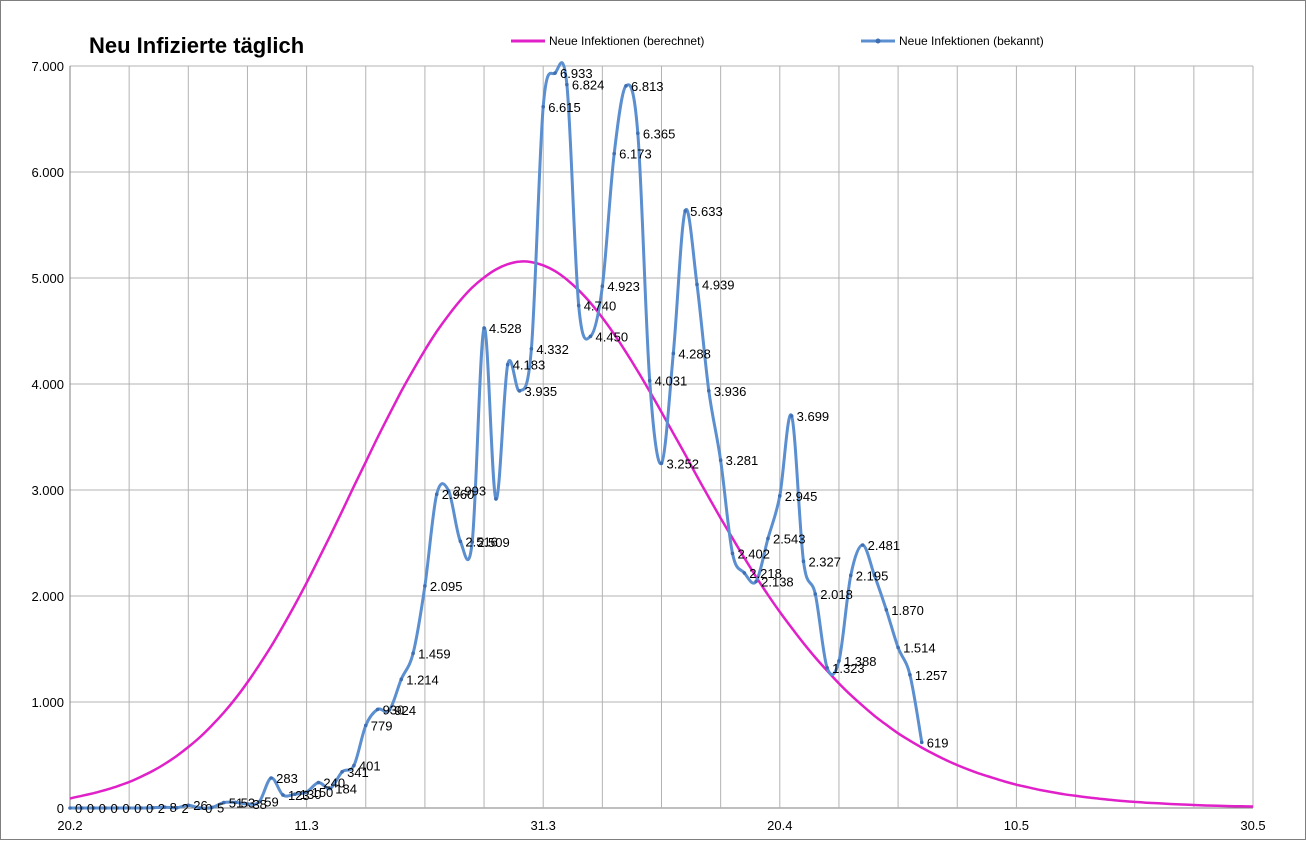 This screenshot has height=841, width=1306. Describe the element at coordinates (334, 783) in the screenshot. I see `data-label: 240` at that location.